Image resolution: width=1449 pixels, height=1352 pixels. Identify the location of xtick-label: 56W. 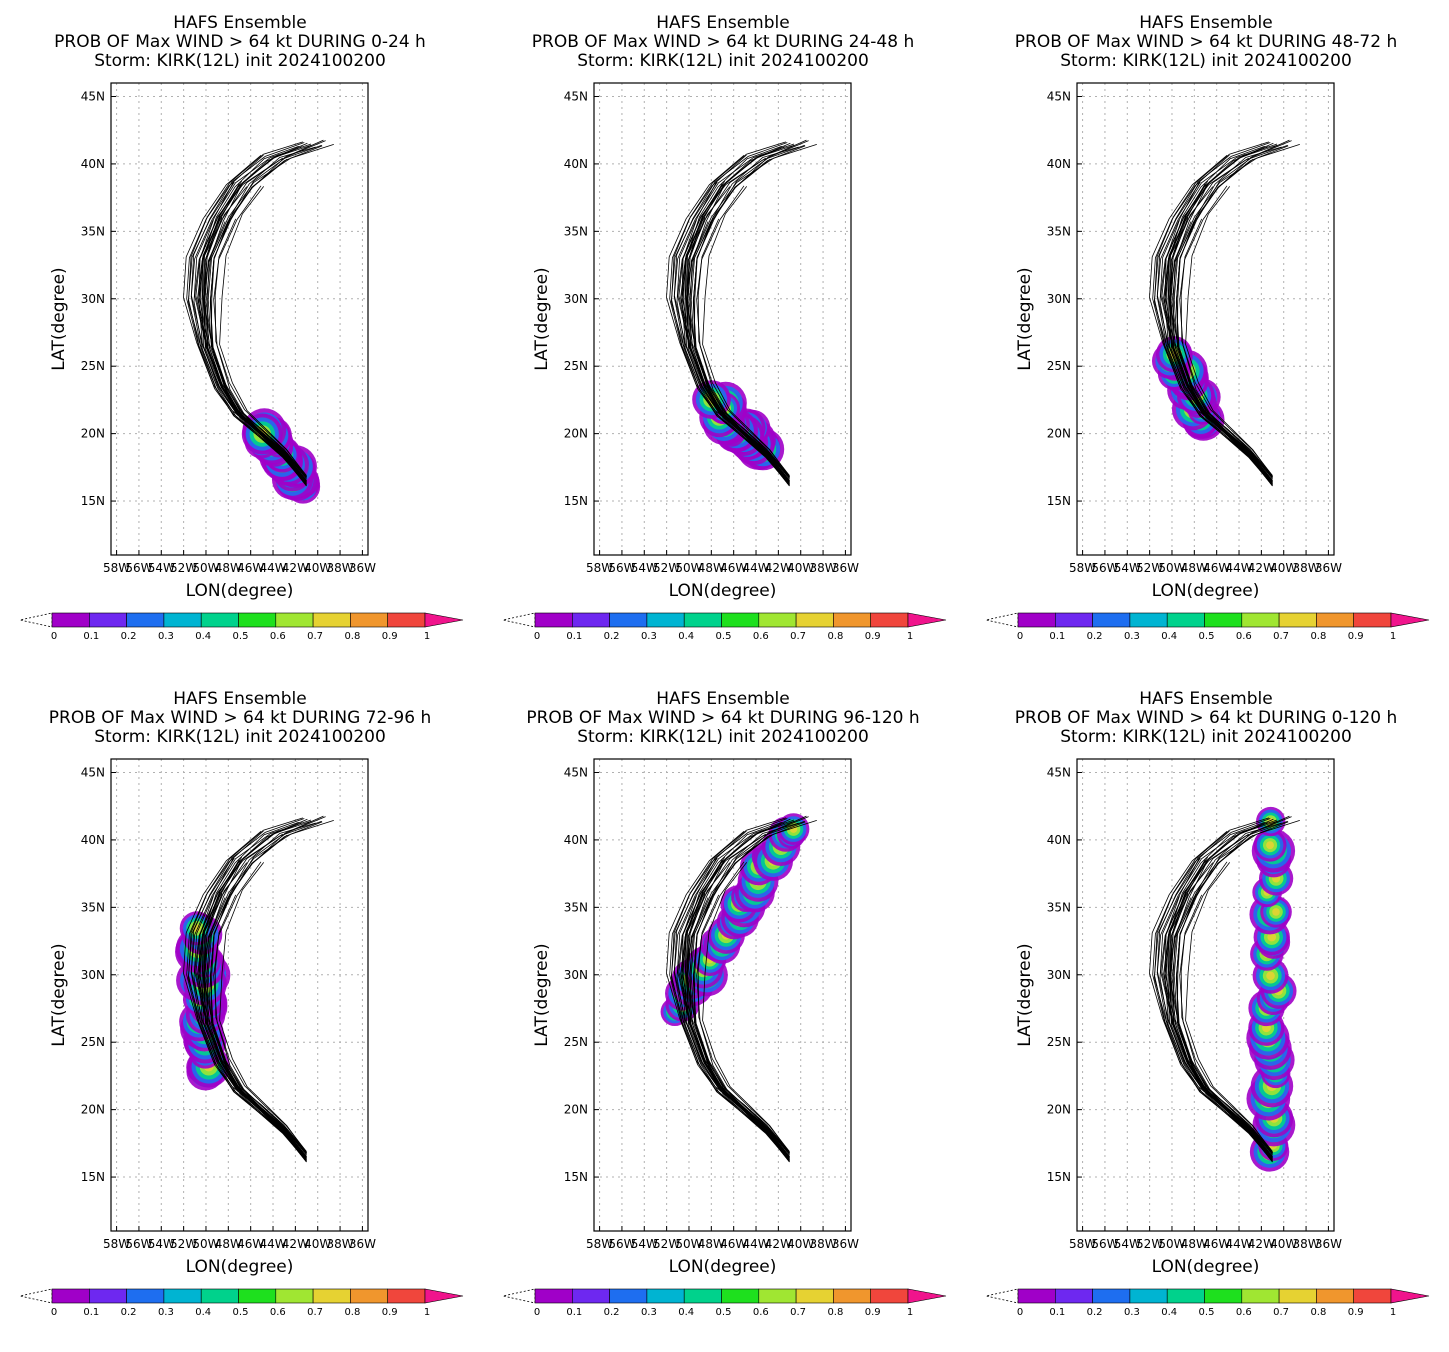
(1104, 568).